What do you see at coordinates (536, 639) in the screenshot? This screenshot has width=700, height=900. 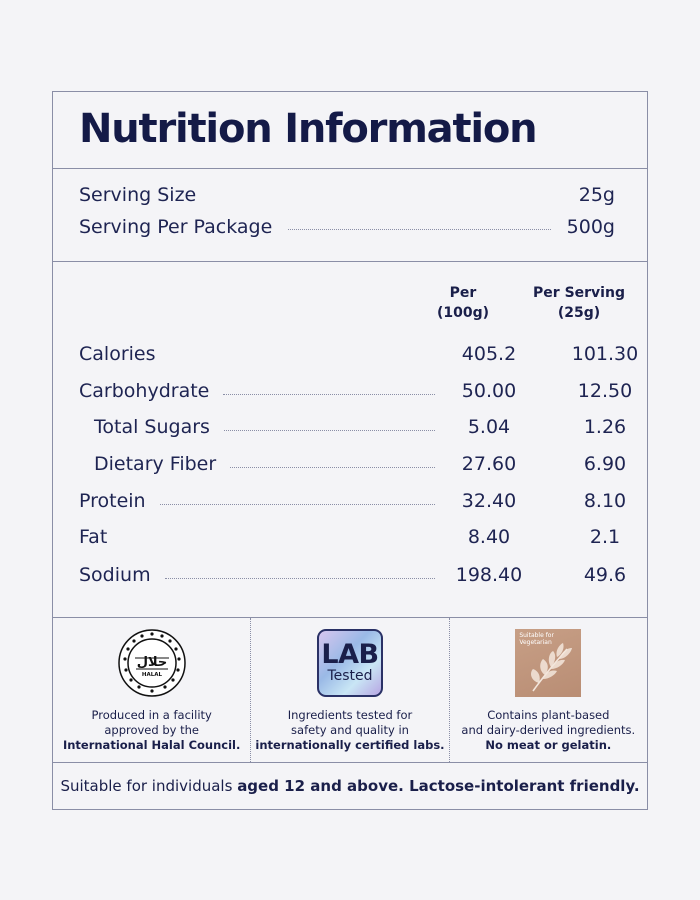 I see `vegetarian-logo-text: Suitable for Vegetarian` at bounding box center [536, 639].